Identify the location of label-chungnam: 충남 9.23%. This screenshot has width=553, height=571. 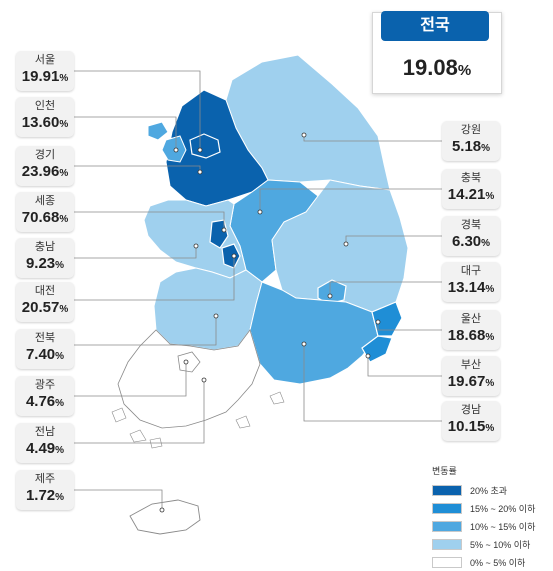
(45, 258).